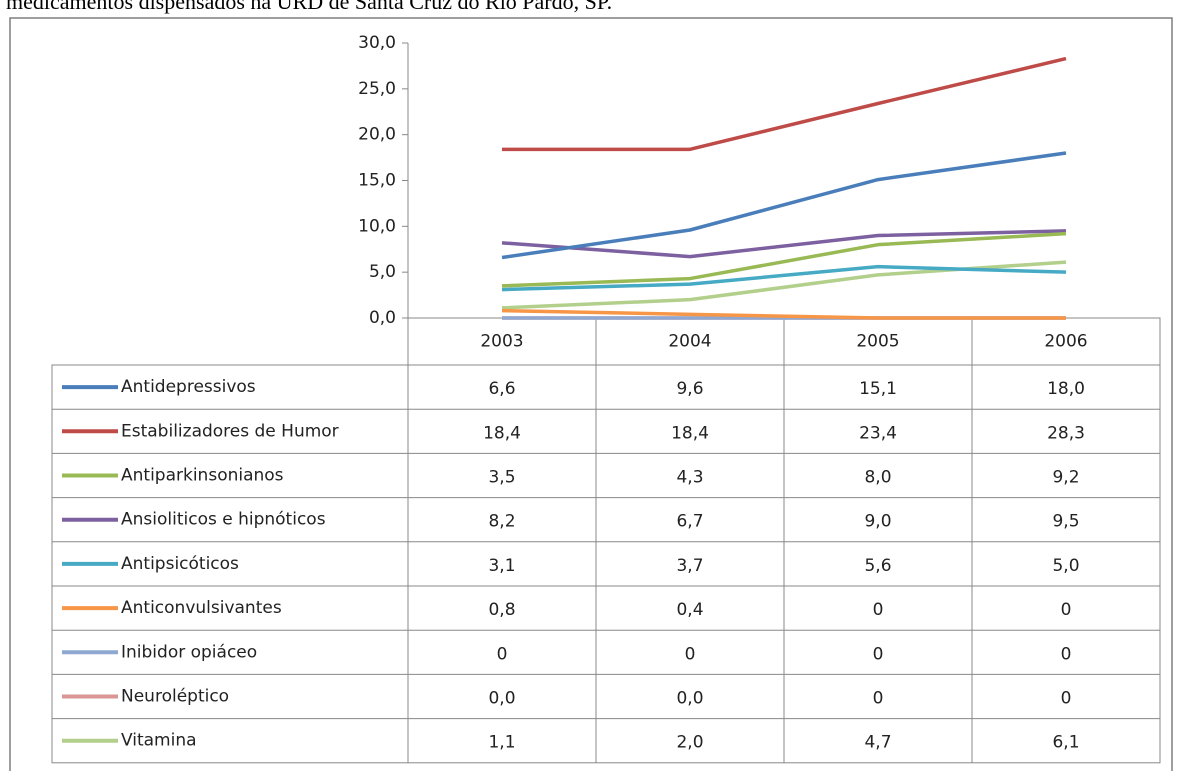 The width and height of the screenshot is (1178, 771). I want to click on data-label: 3,7, so click(689, 566).